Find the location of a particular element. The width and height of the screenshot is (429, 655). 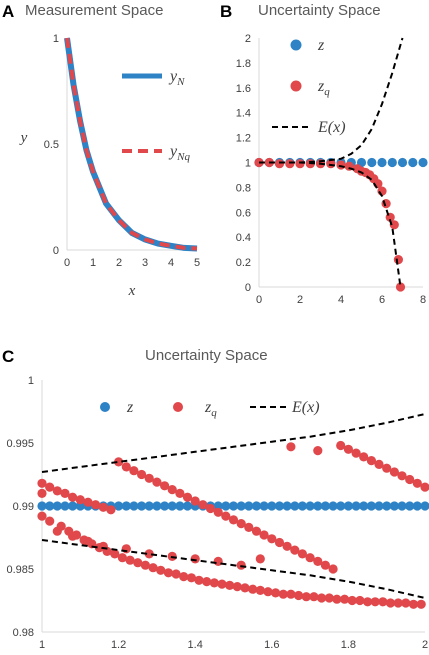

legend-swatch-zq is located at coordinates (296, 86).